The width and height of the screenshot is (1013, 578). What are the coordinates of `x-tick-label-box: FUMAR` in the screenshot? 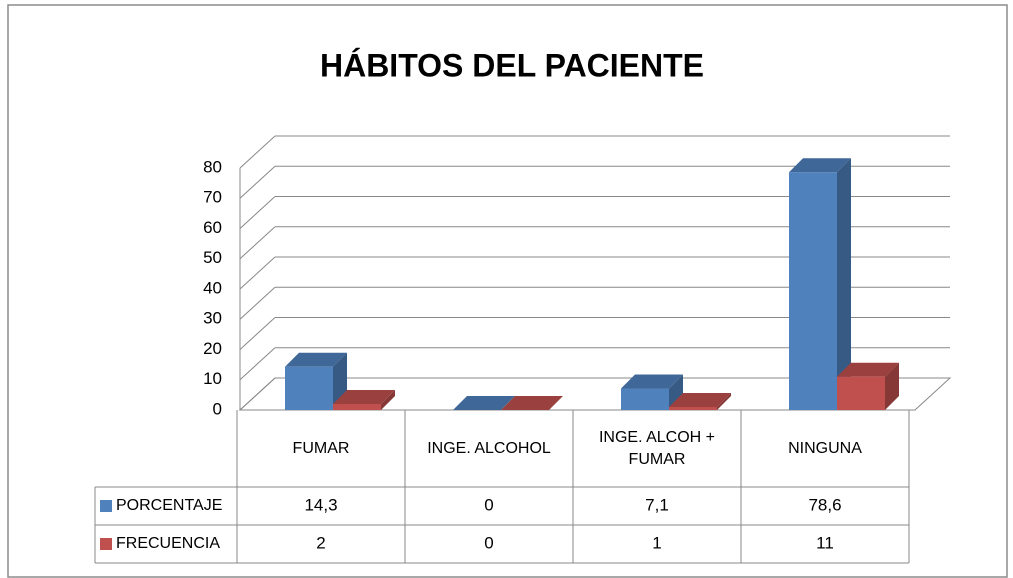 It's located at (321, 448).